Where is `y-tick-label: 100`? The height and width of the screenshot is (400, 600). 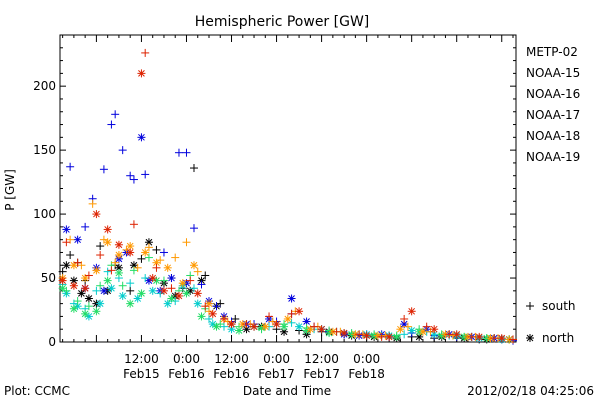
y-tick-label: 100 is located at coordinates (44, 214).